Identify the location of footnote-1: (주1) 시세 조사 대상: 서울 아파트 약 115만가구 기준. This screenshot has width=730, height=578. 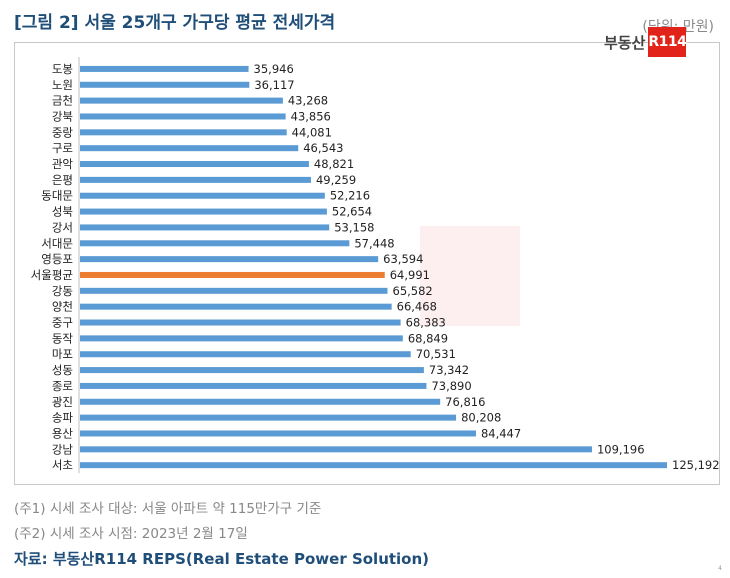
(168, 509).